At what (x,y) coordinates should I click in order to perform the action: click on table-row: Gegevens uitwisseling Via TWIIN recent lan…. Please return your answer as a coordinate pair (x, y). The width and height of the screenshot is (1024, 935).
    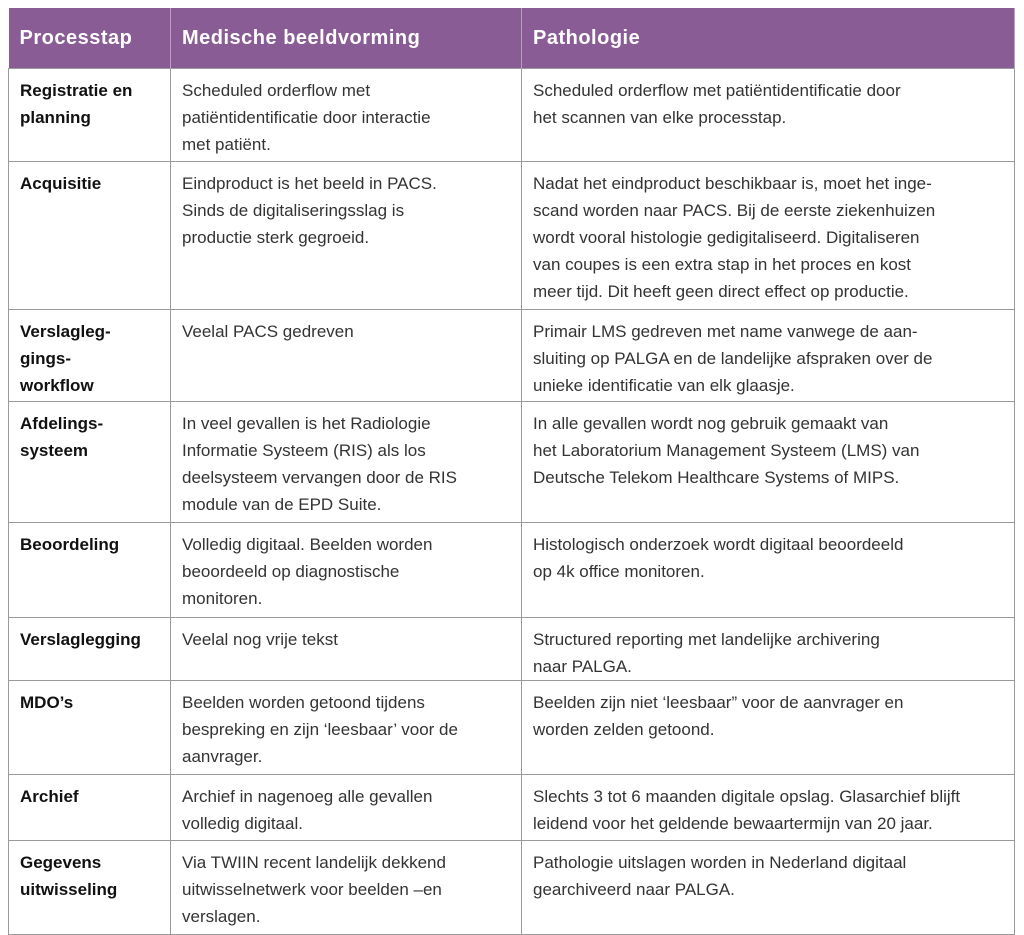
    Looking at the image, I should click on (511, 887).